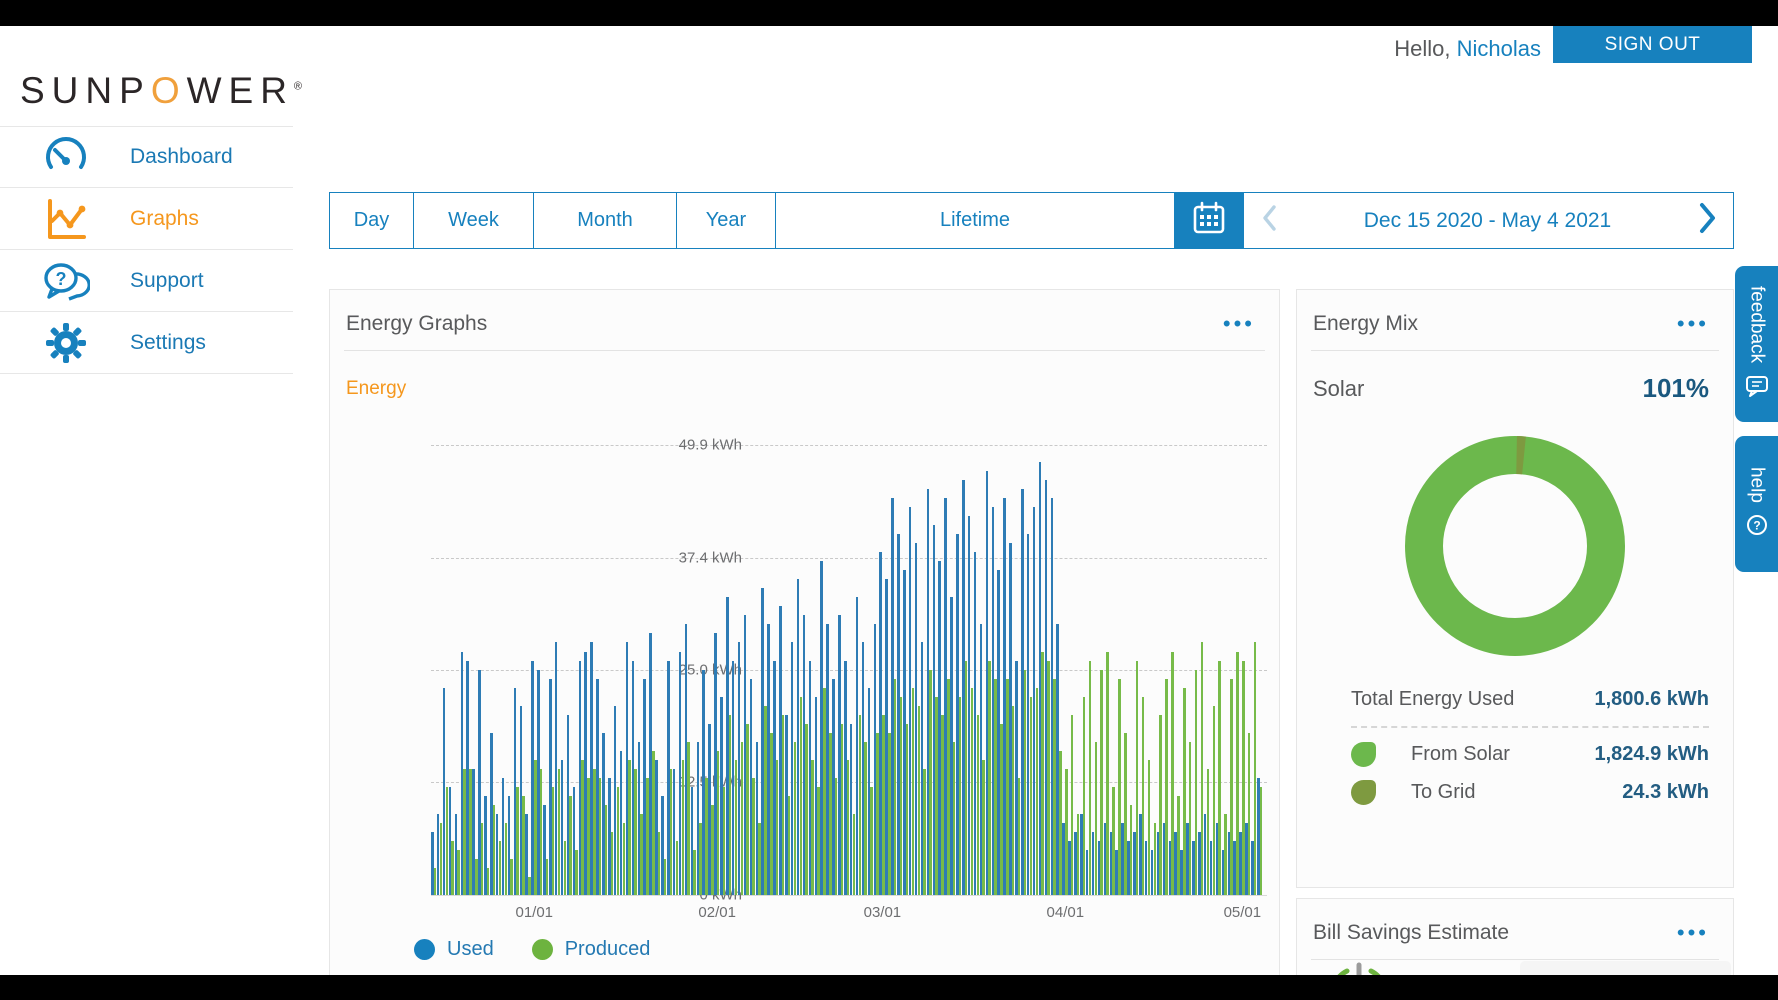  I want to click on tab-month: Month, so click(604, 220).